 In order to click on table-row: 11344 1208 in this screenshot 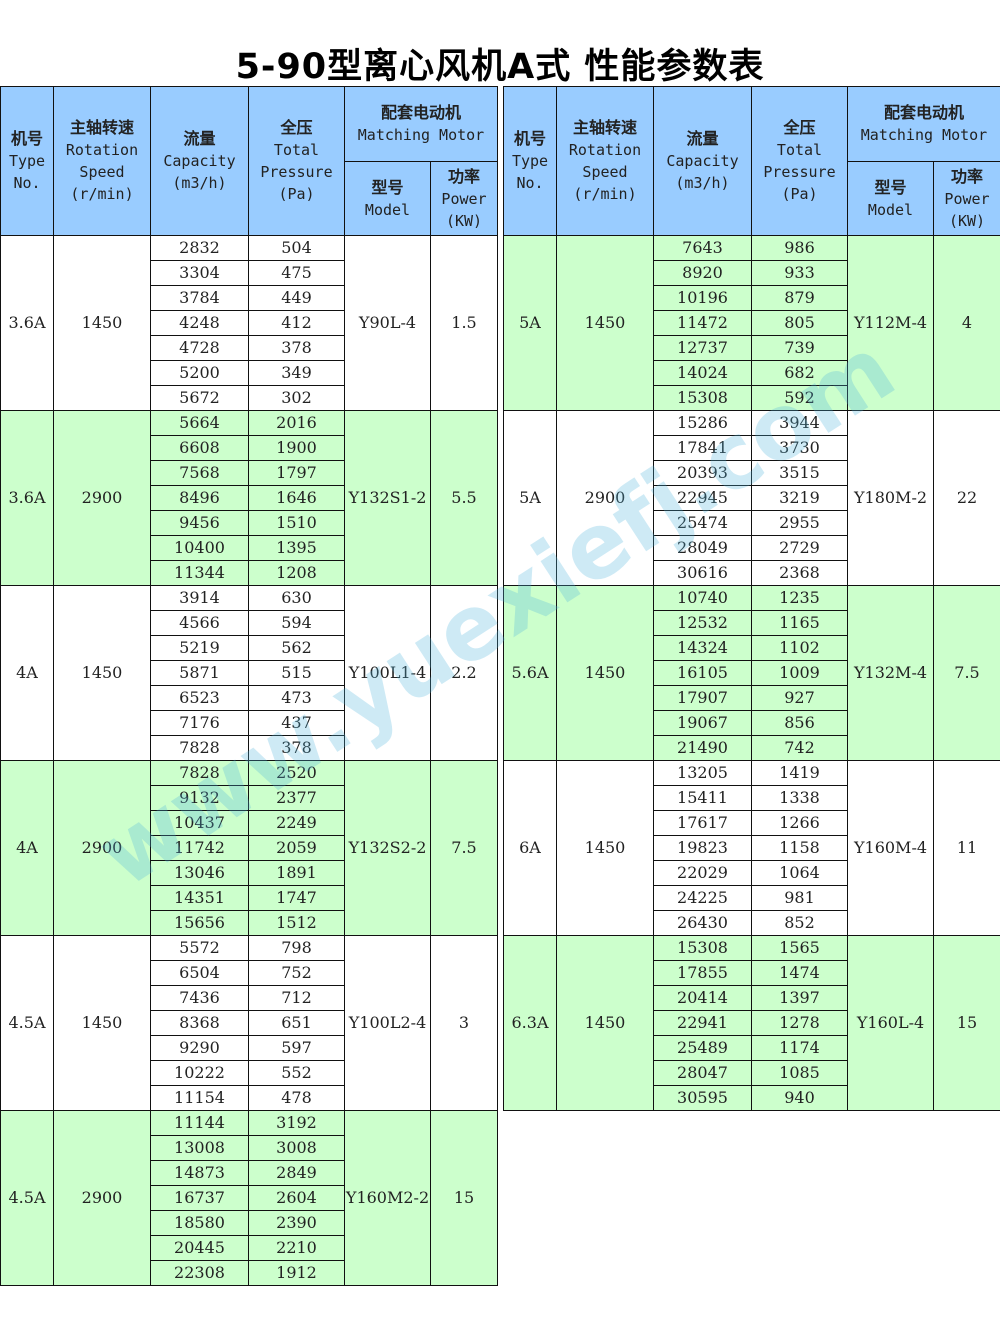, I will do `click(249, 573)`.